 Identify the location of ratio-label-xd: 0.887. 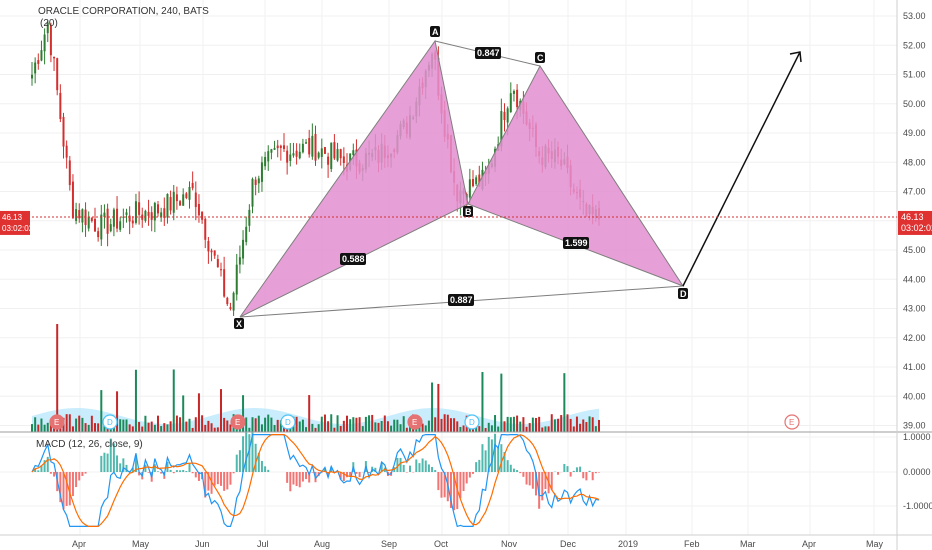
(461, 300).